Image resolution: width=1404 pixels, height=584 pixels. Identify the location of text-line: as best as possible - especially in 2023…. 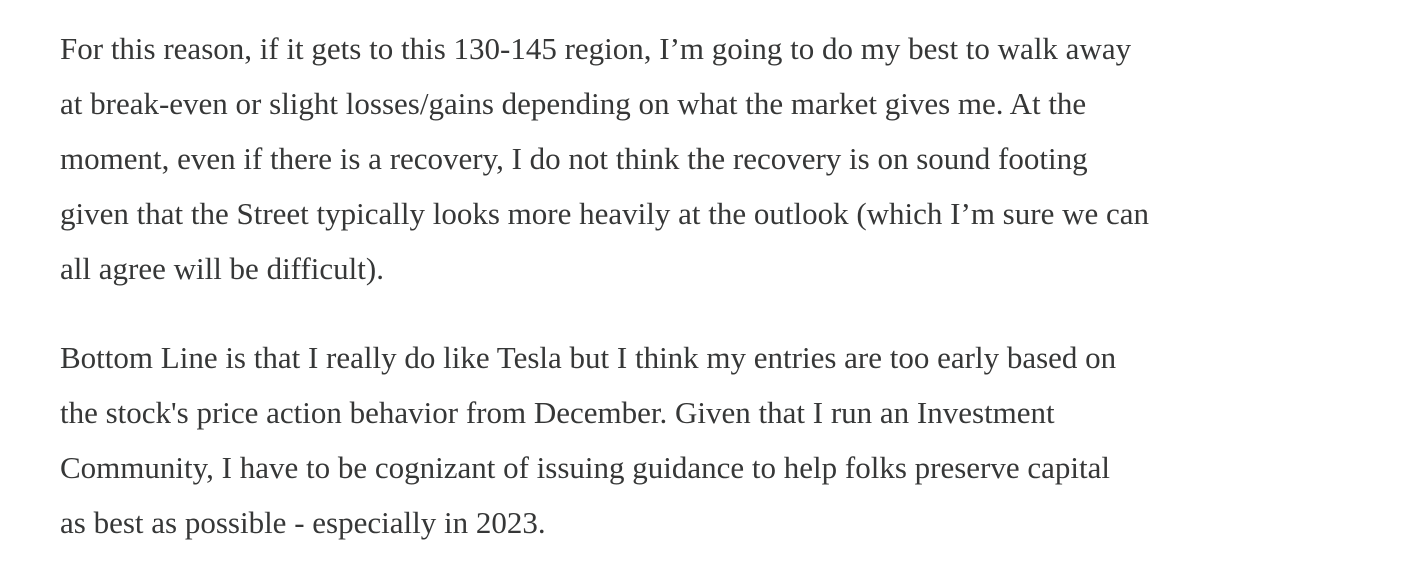
(303, 522).